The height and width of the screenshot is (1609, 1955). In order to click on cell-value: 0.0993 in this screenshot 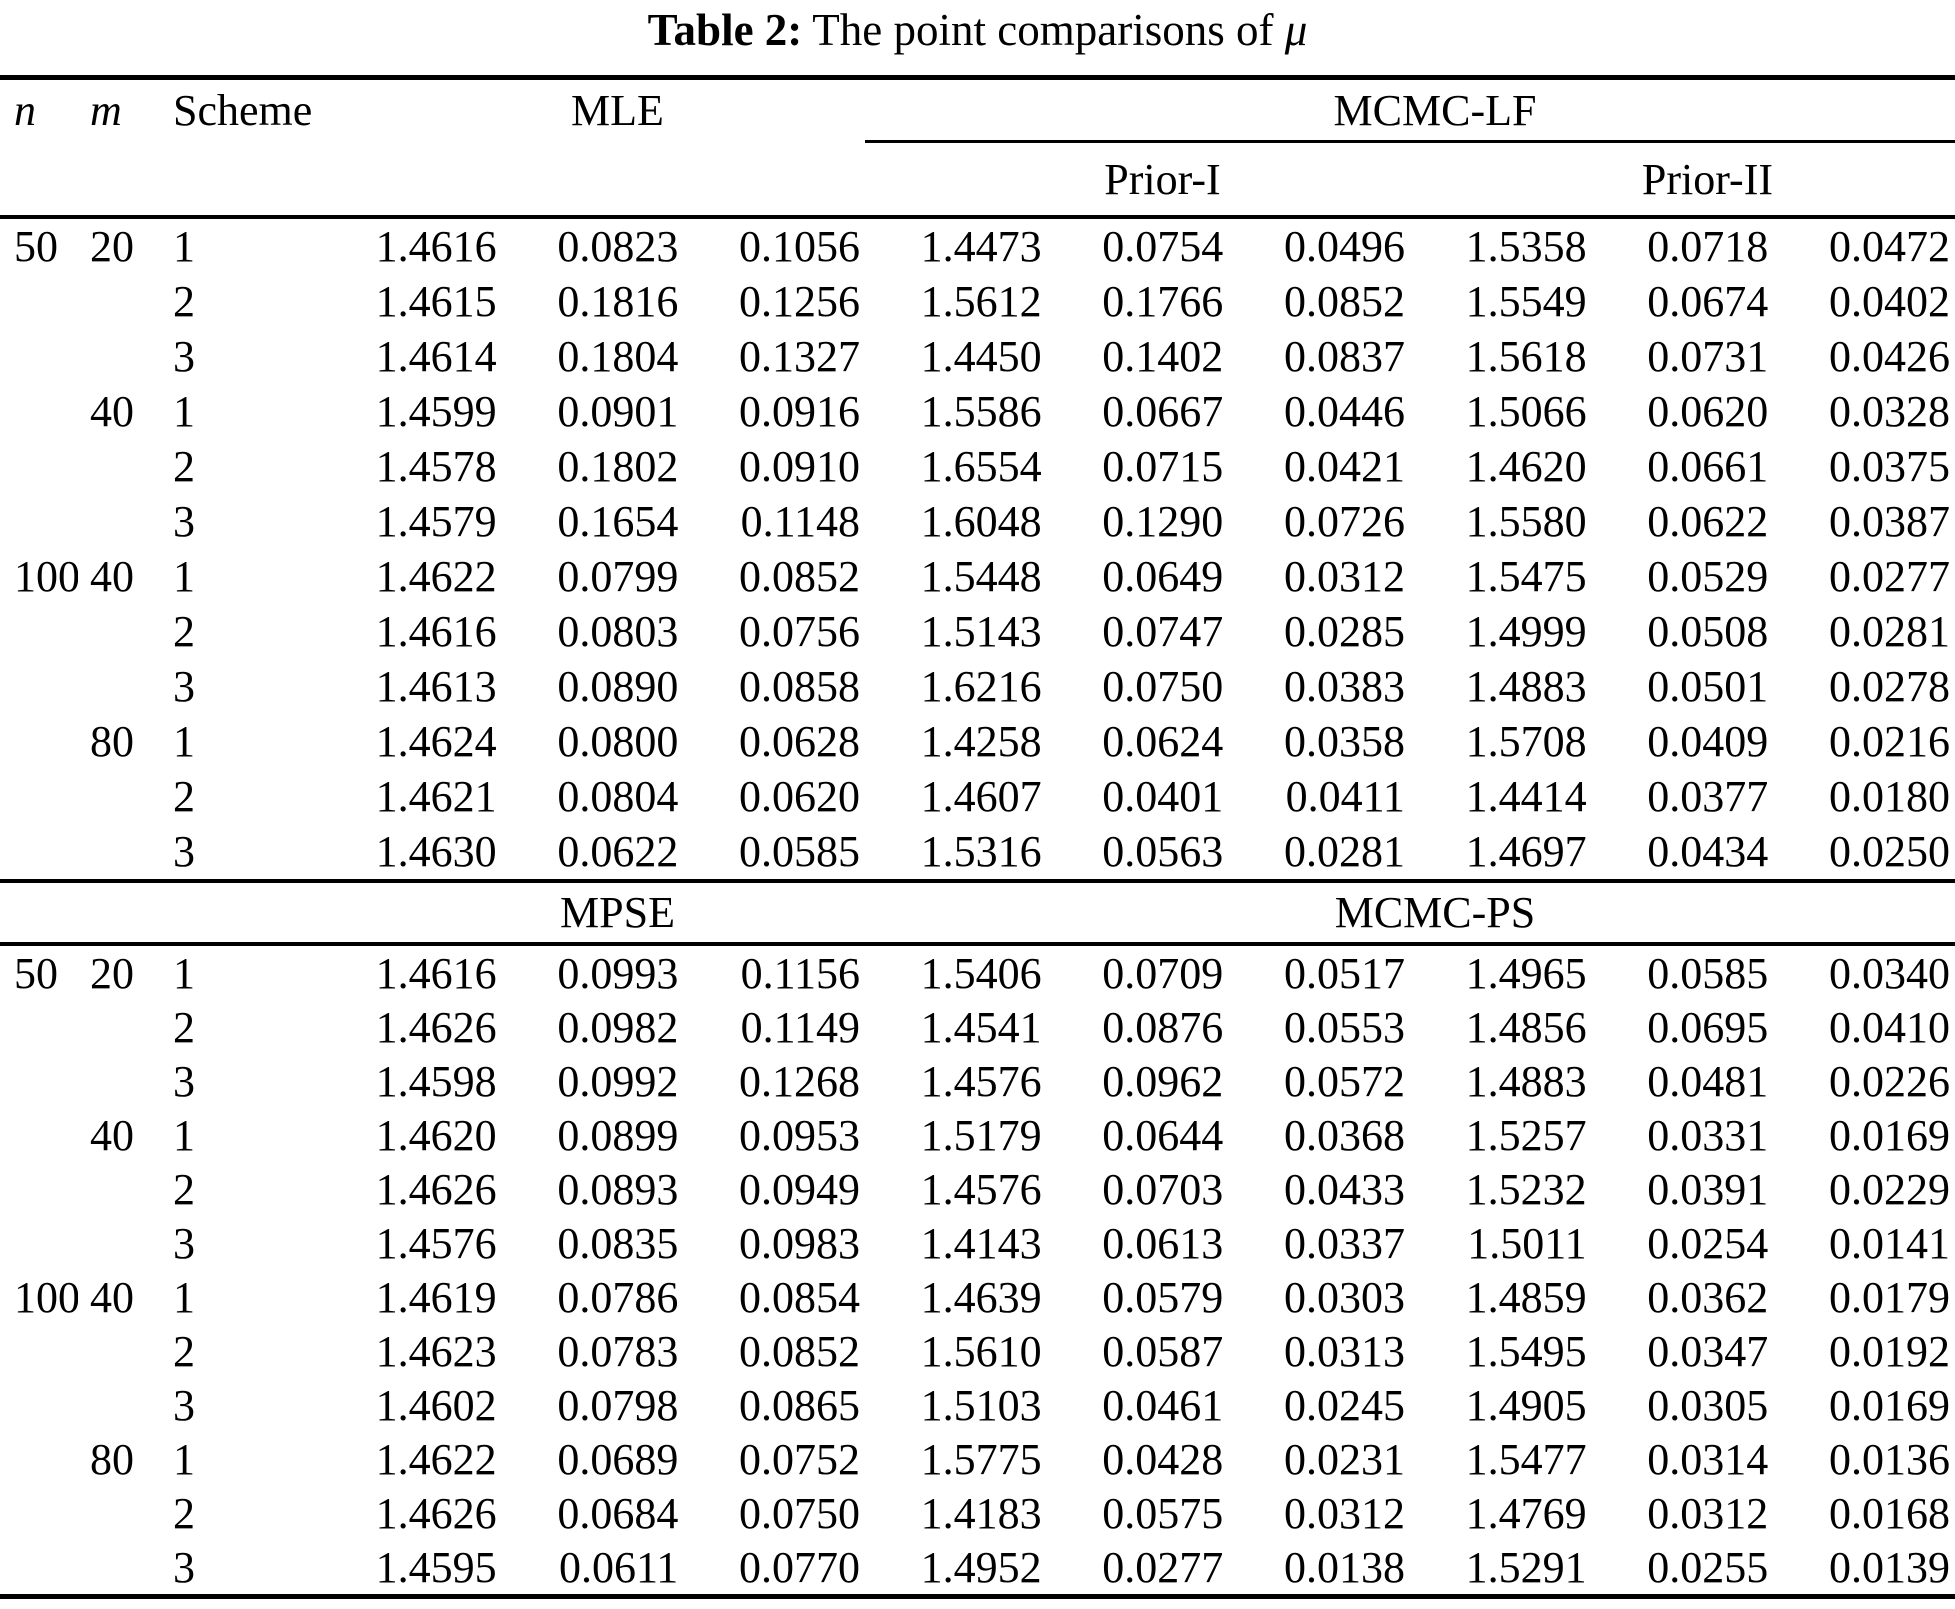, I will do `click(618, 973)`.